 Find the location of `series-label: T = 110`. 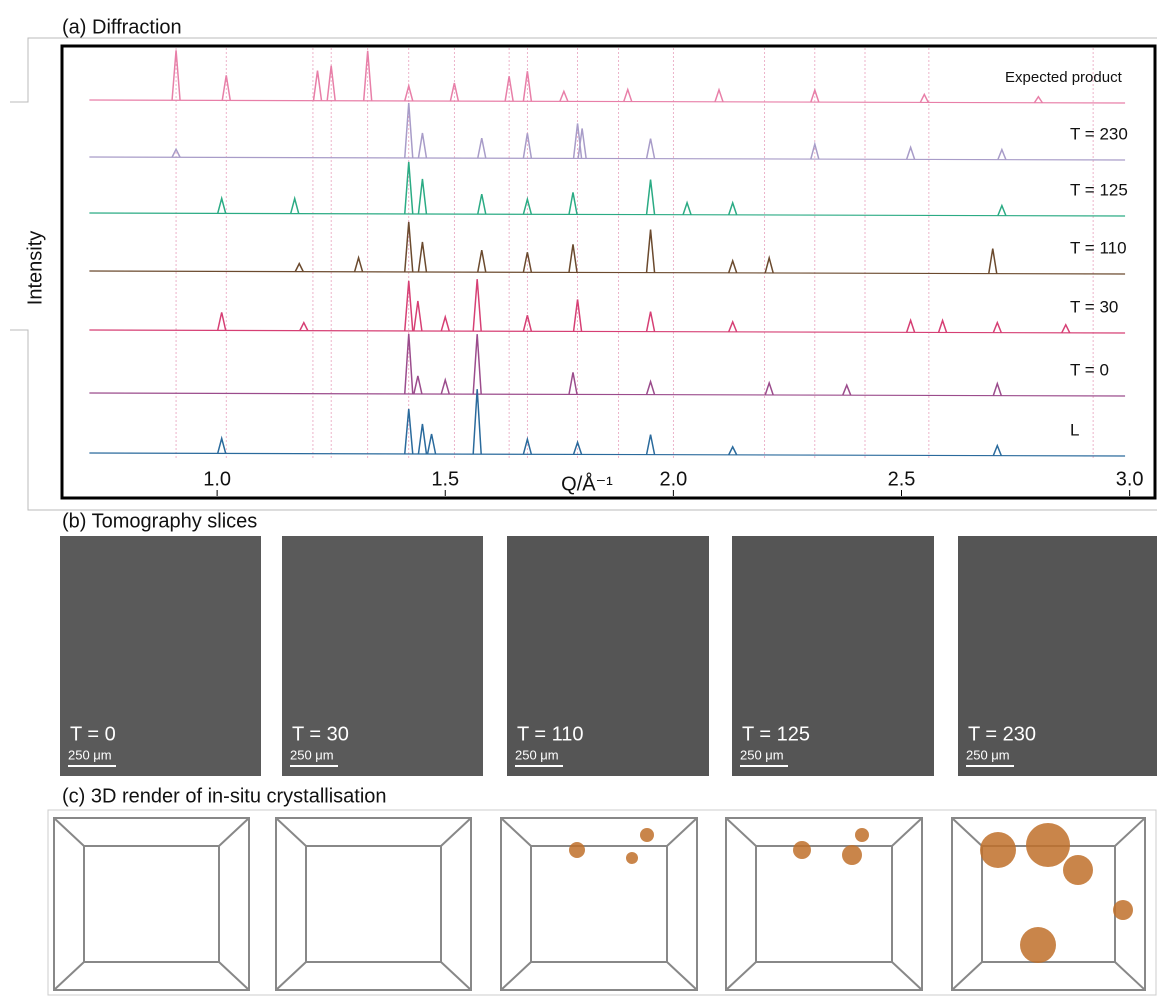

series-label: T = 110 is located at coordinates (1098, 247).